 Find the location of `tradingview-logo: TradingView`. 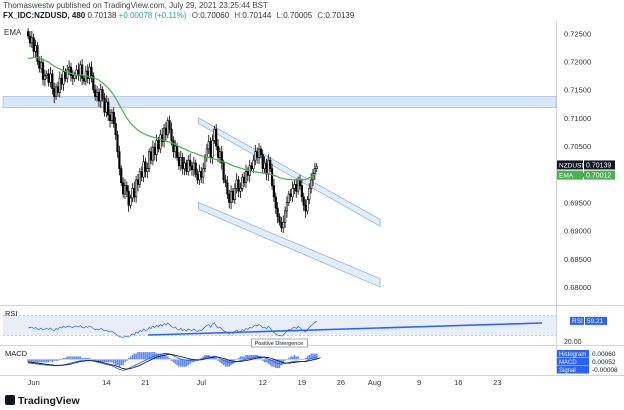

tradingview-logo: TradingView is located at coordinates (42, 401).